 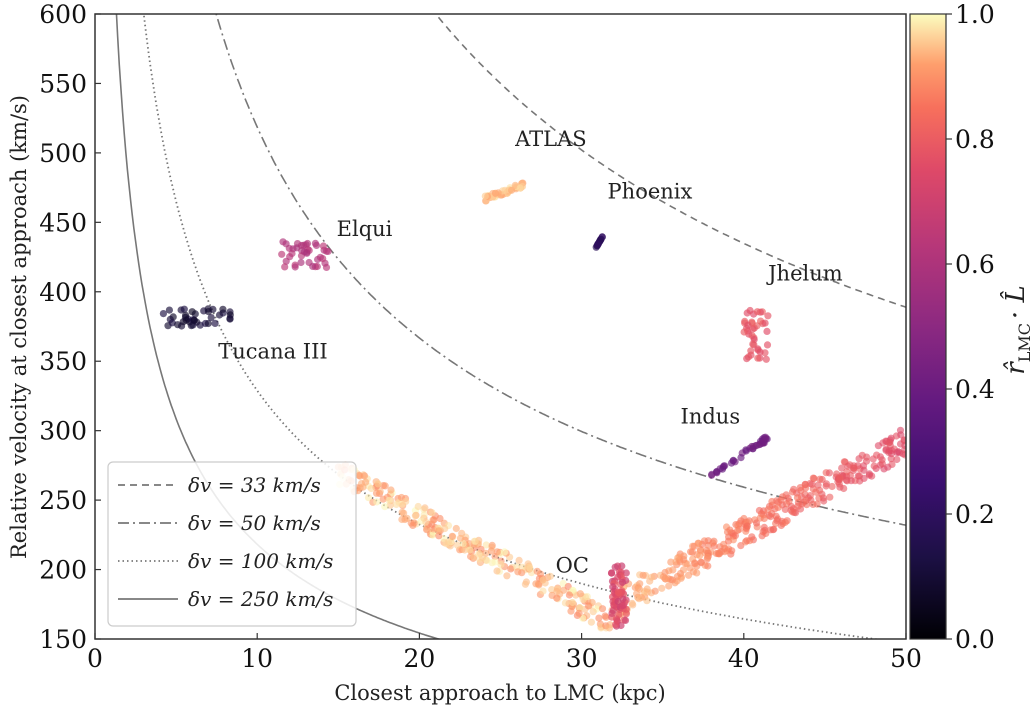 What do you see at coordinates (975, 514) in the screenshot?
I see `colorbar-tick-label: 0.2` at bounding box center [975, 514].